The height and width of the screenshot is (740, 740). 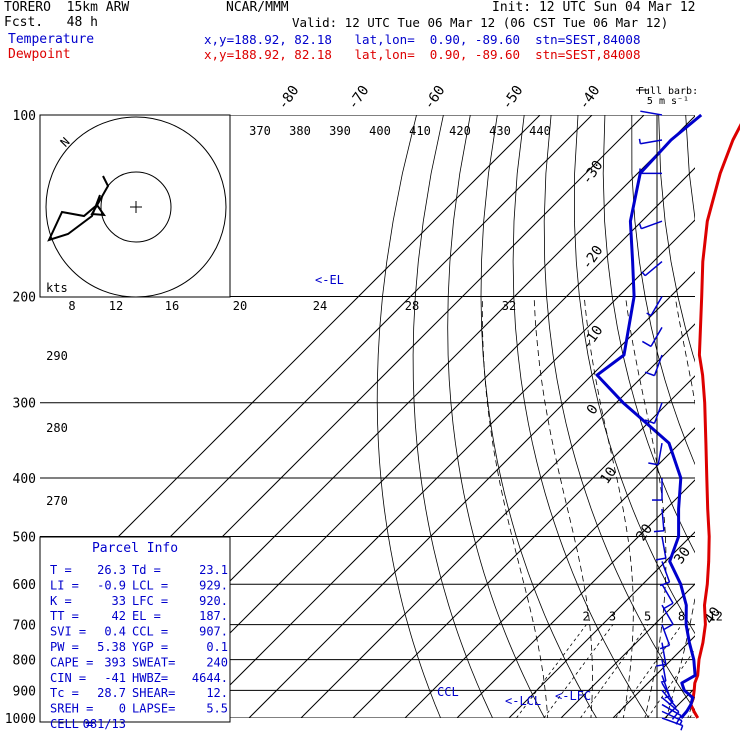 I want to click on init-time: Init: 12 UTC Sun 04 Mar 12, so click(x=594, y=7).